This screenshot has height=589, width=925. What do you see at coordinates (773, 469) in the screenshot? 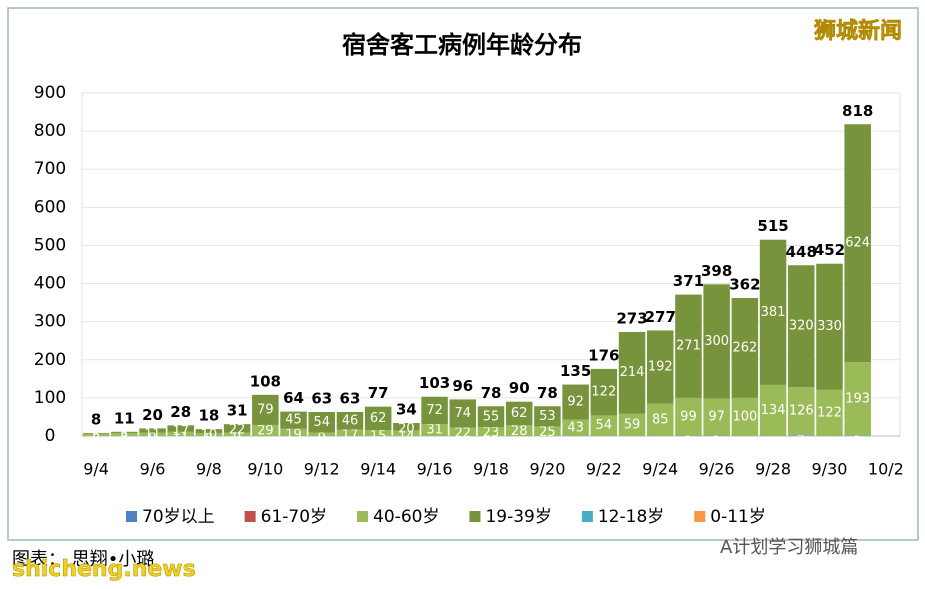
I see `x-tick-label: 9/28` at bounding box center [773, 469].